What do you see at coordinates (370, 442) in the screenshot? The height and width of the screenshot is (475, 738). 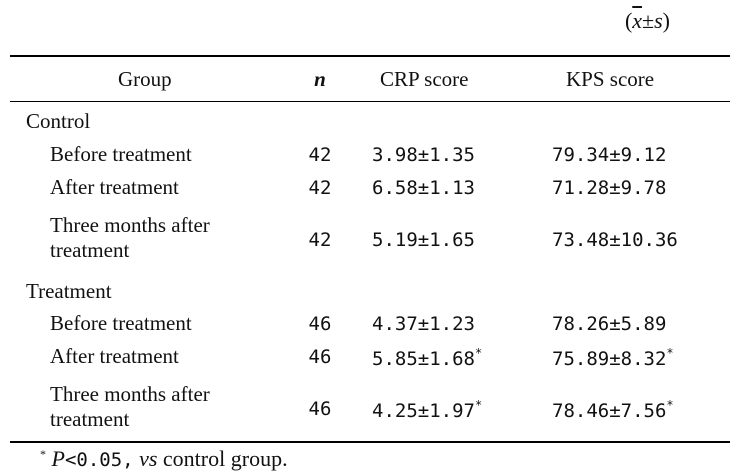 I see `bottom-rule` at bounding box center [370, 442].